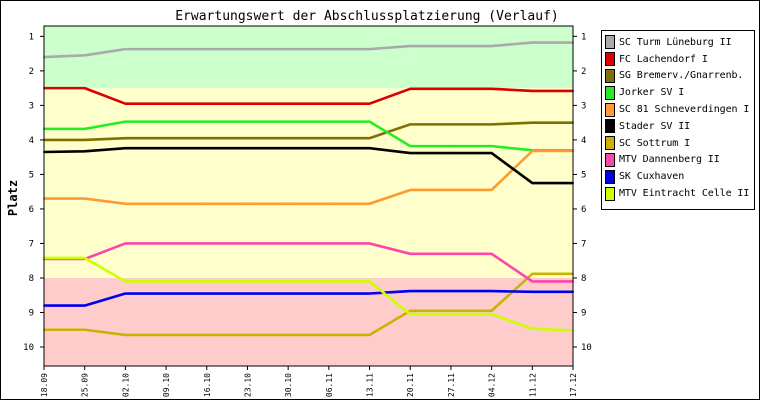  What do you see at coordinates (583, 37) in the screenshot?
I see `y-tick-label-right: 1` at bounding box center [583, 37].